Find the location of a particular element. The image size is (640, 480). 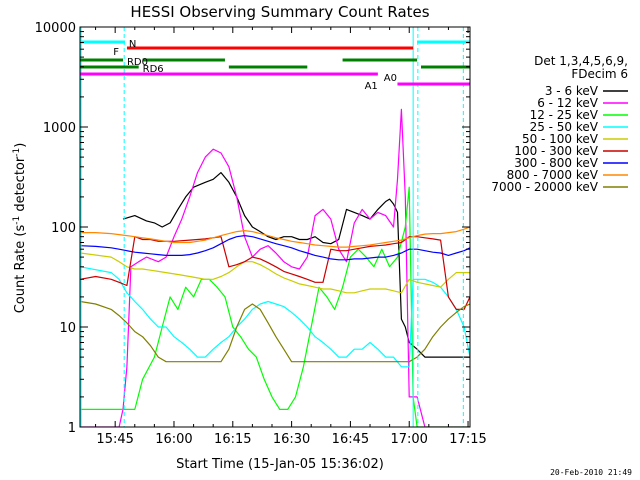

footer-date: 20-Feb-2010 21:49 is located at coordinates (591, 472).